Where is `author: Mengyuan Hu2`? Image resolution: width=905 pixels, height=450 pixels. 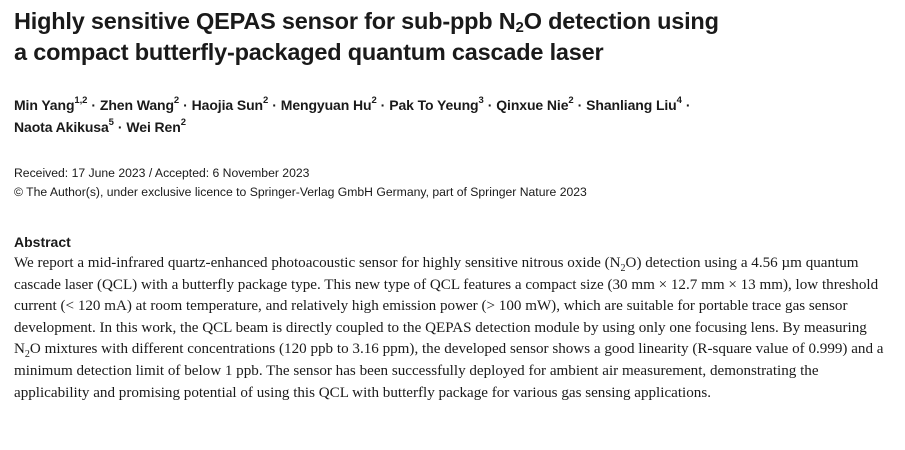
author: Mengyuan Hu2 is located at coordinates (328, 104).